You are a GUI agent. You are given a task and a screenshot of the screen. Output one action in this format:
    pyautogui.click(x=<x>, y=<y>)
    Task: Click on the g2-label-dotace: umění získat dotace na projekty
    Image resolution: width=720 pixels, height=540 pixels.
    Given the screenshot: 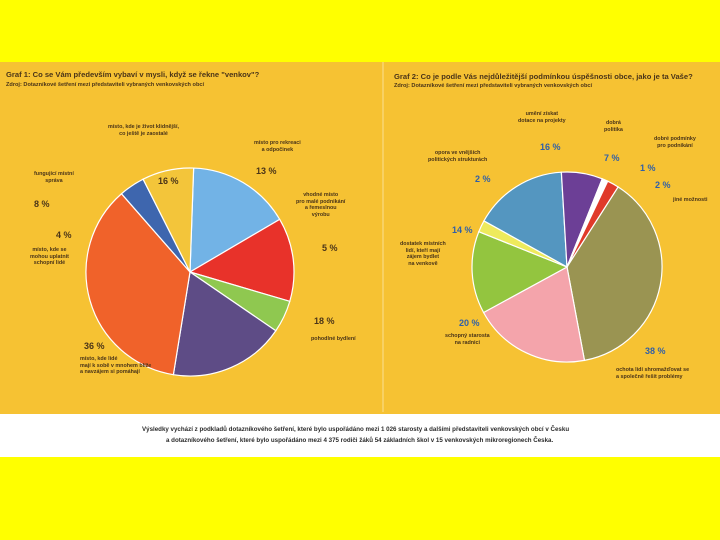 What is the action you would take?
    pyautogui.click(x=542, y=117)
    